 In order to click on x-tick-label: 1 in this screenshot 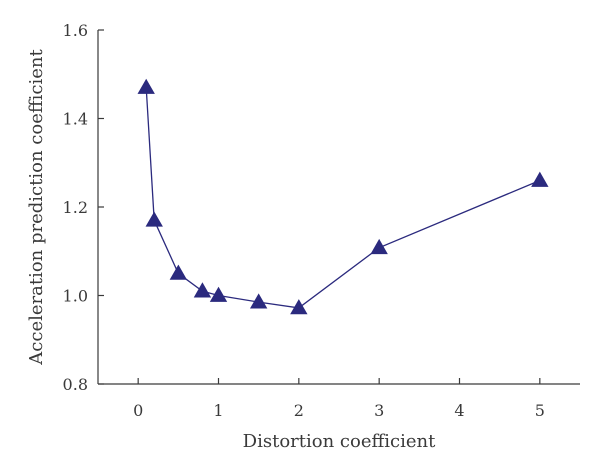, I will do `click(218, 410)`.